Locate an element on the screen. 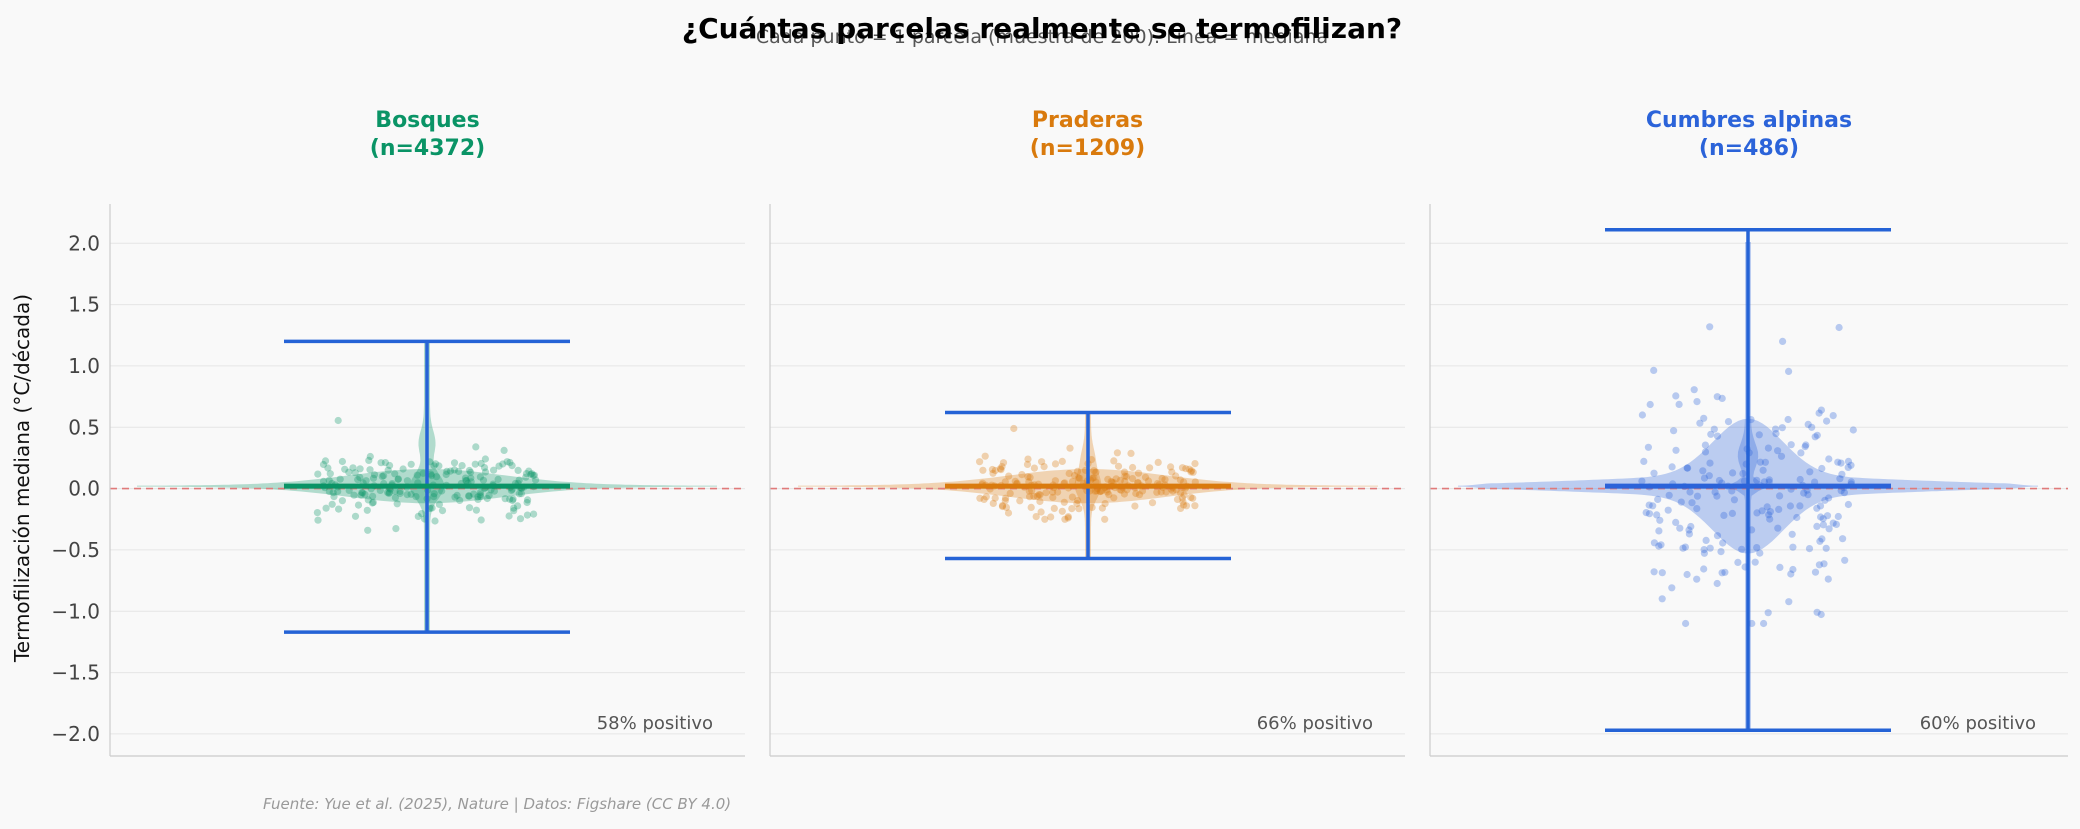 This screenshot has height=829, width=2080. panel-n-bosques: (n=4372) is located at coordinates (427, 148).